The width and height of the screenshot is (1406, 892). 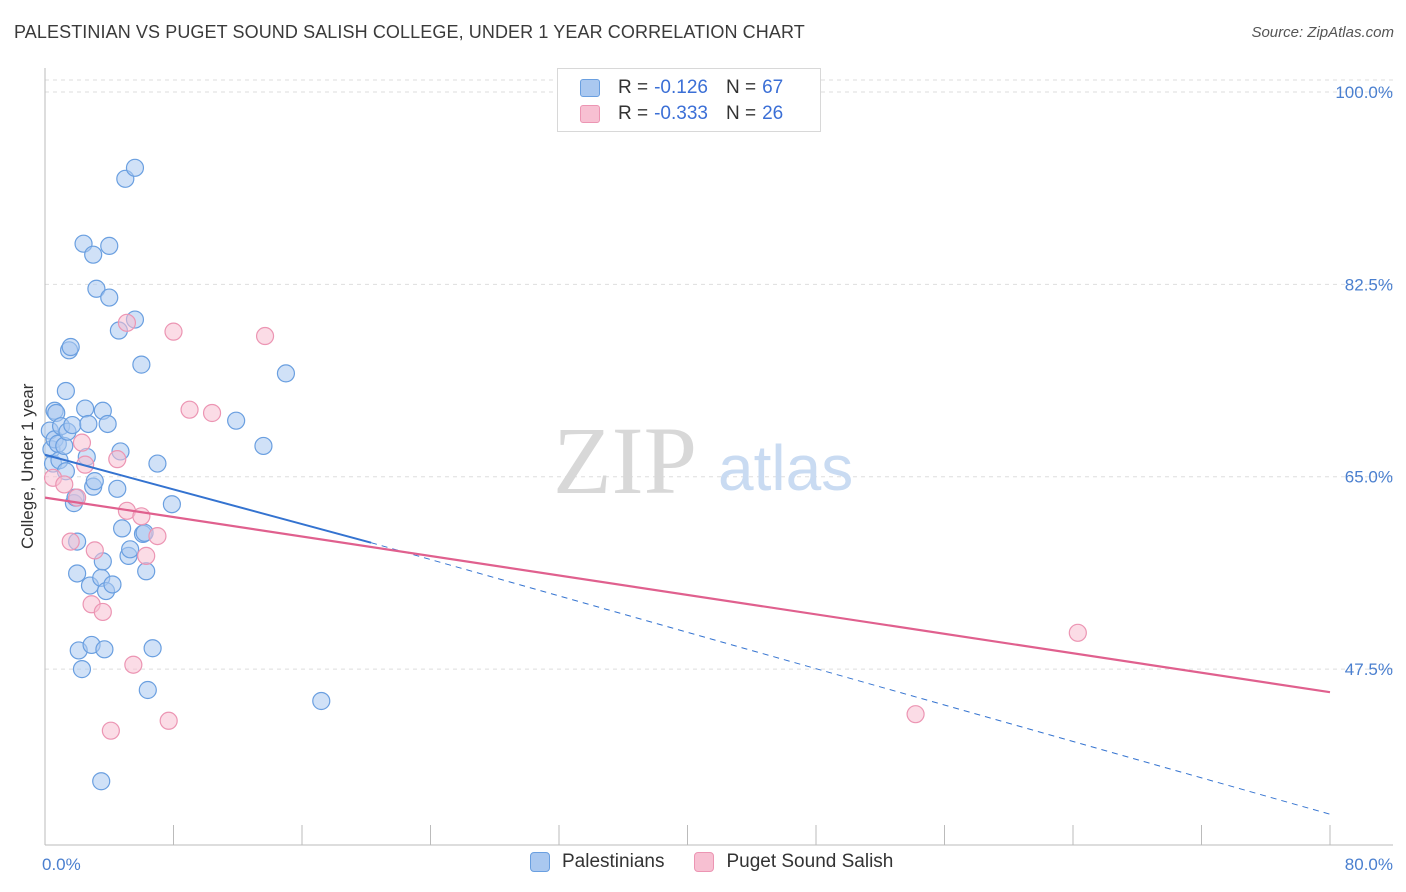 I want to click on legend-row-palestinians: R = -0.126 N = 67, so click(x=681, y=88).